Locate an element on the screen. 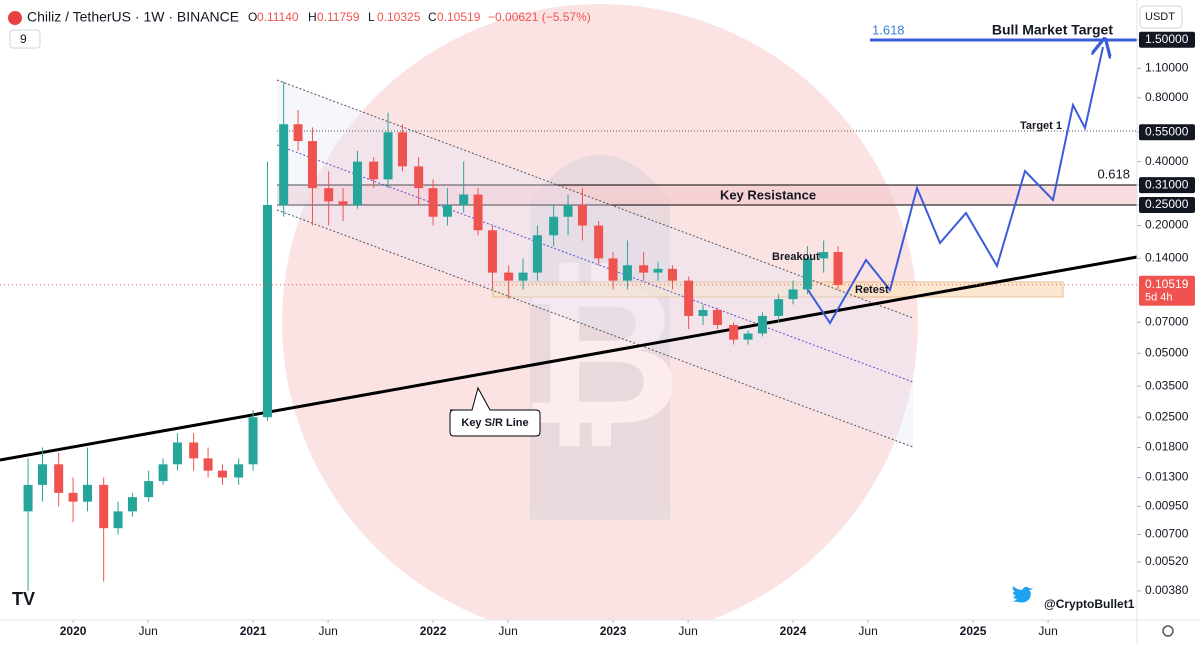 This screenshot has height=649, width=1200. settings-icon is located at coordinates (1168, 631).